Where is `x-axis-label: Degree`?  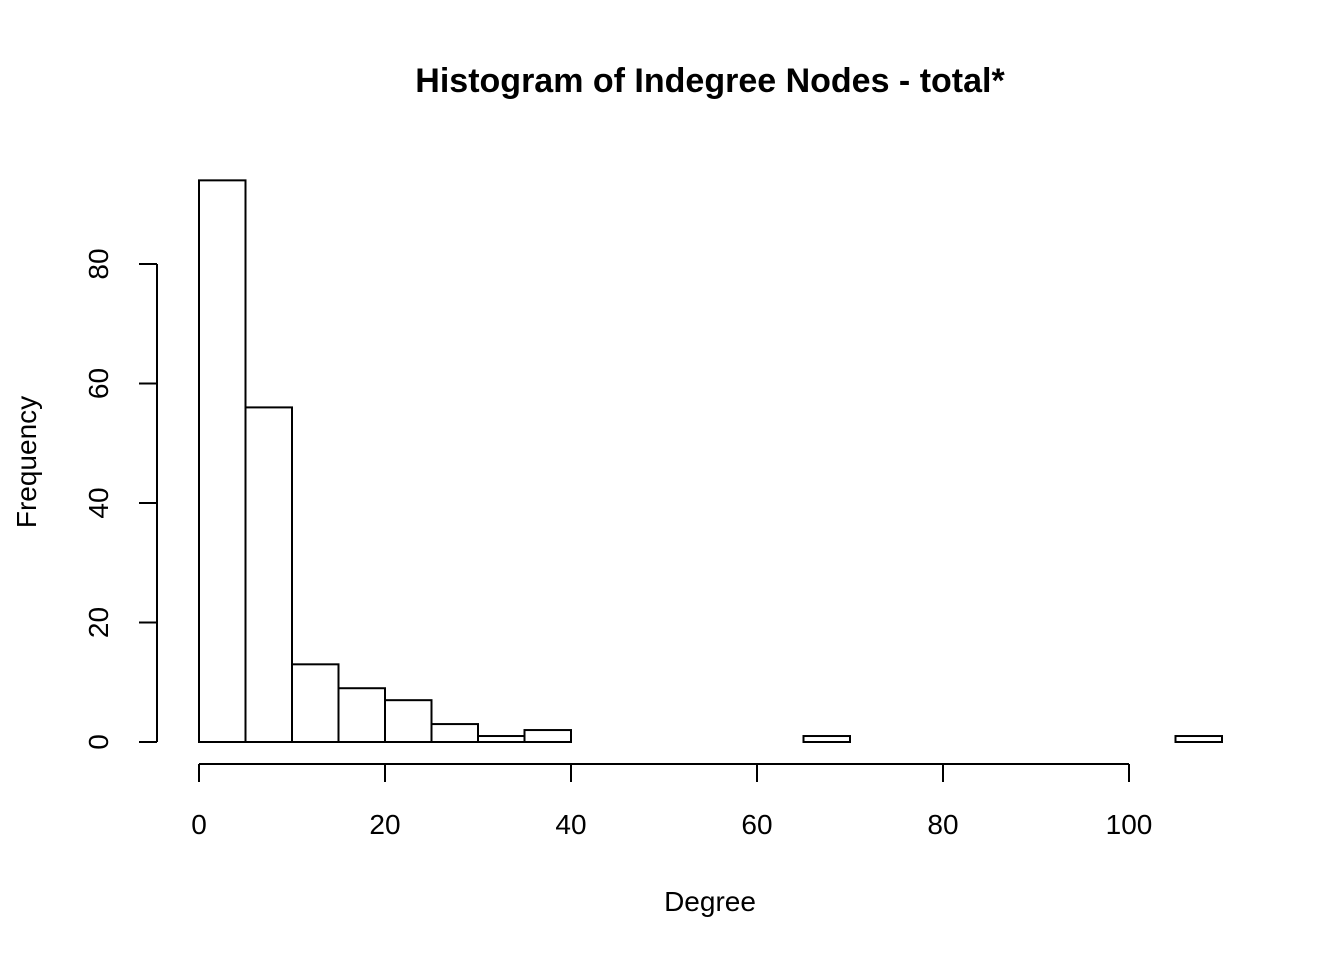 x-axis-label: Degree is located at coordinates (710, 901).